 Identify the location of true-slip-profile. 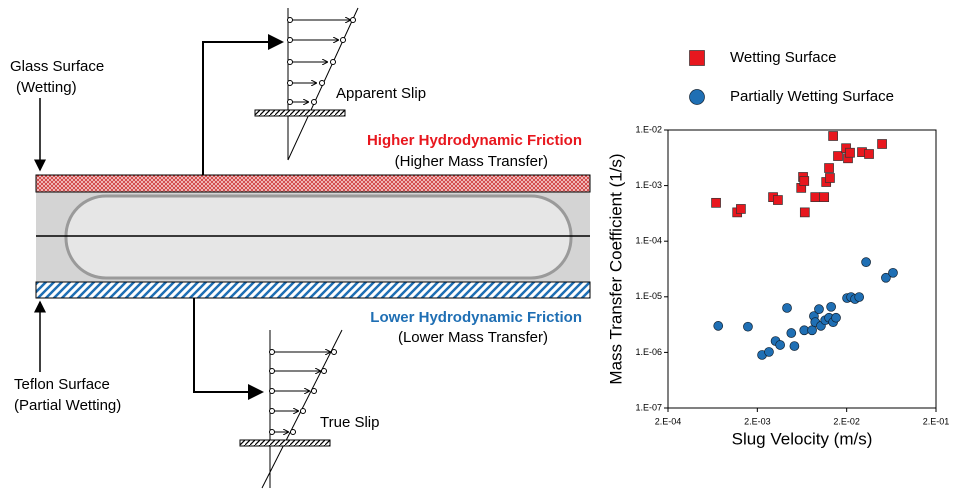
(188, 393).